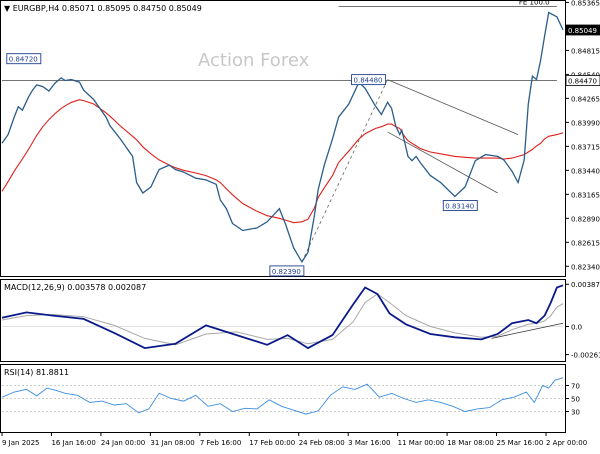 This screenshot has width=600, height=454. Describe the element at coordinates (322, 443) in the screenshot. I see `x-axis-label: 24 Feb 08:00` at that location.